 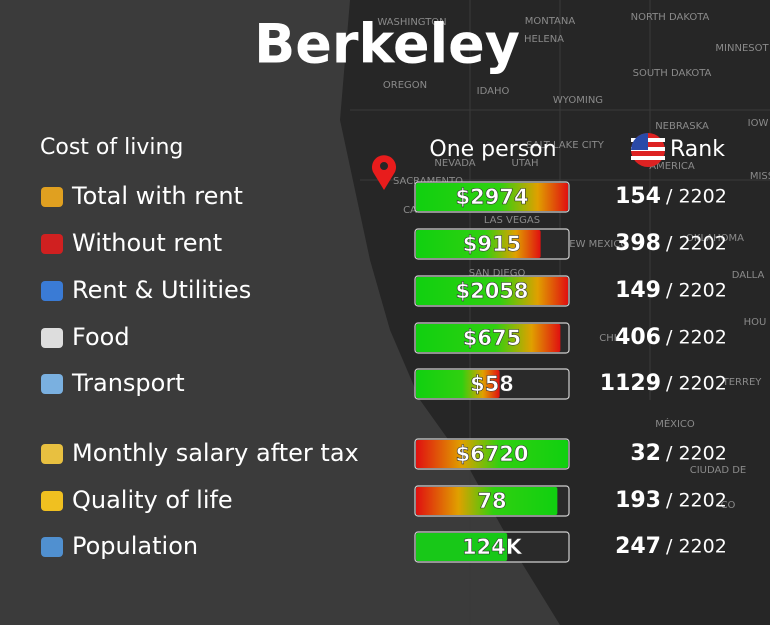 I want to click on row-label: Transport, so click(x=128, y=383).